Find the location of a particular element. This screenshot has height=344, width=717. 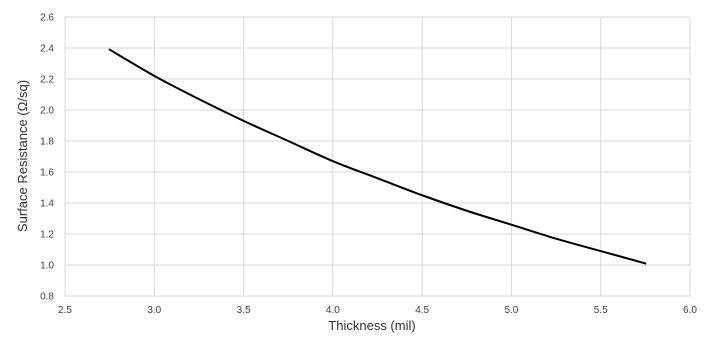

x-tick-label: 4.5 is located at coordinates (422, 310).